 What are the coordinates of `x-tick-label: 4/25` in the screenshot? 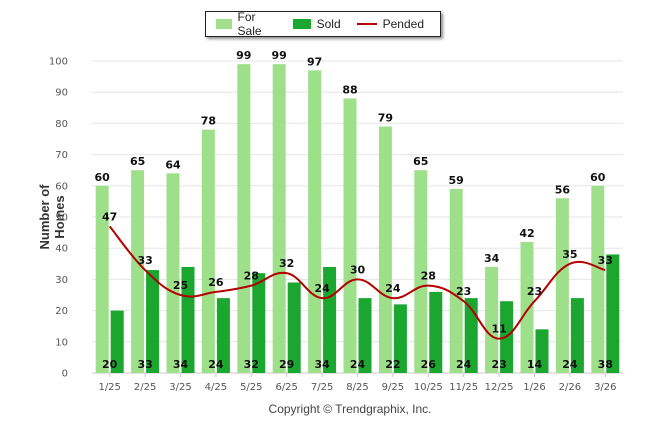 It's located at (216, 387).